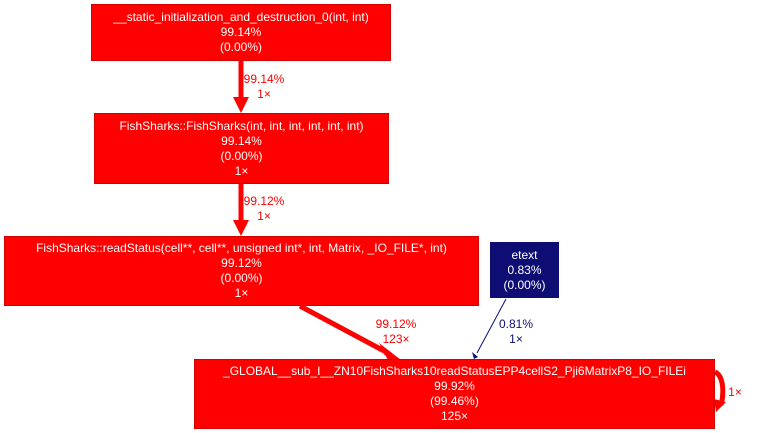 The width and height of the screenshot is (760, 433). What do you see at coordinates (390, 351) in the screenshot?
I see `edge-read-to-global-arrowhead-main` at bounding box center [390, 351].